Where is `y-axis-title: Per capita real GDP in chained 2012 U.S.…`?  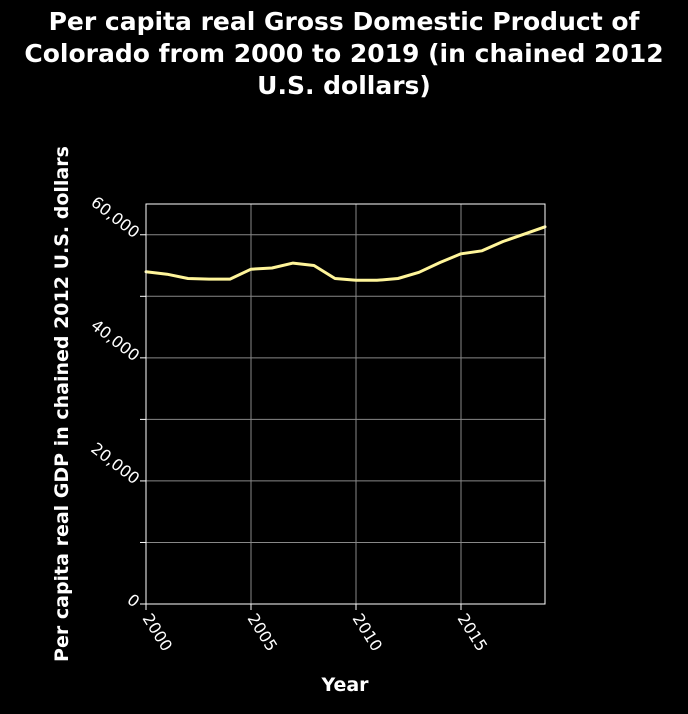 y-axis-title: Per capita real GDP in chained 2012 U.S.… is located at coordinates (62, 404).